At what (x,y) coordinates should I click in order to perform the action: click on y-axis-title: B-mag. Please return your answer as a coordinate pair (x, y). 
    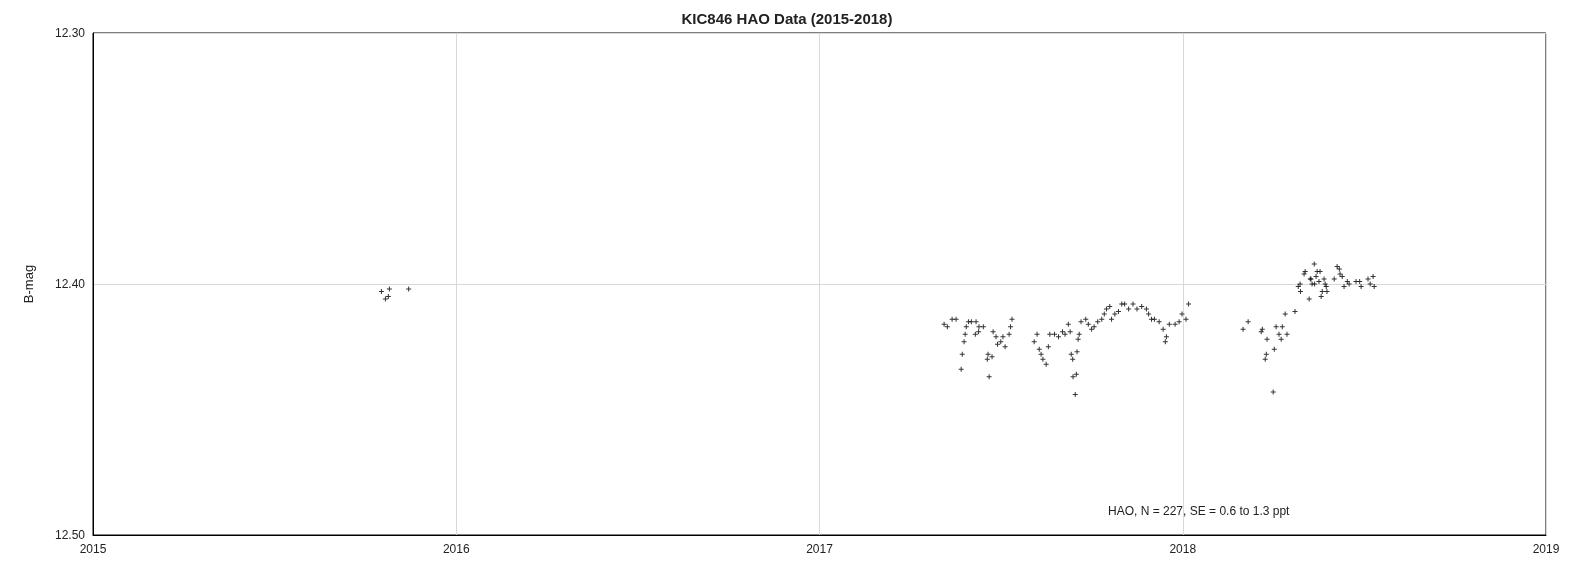
    Looking at the image, I should click on (28, 284).